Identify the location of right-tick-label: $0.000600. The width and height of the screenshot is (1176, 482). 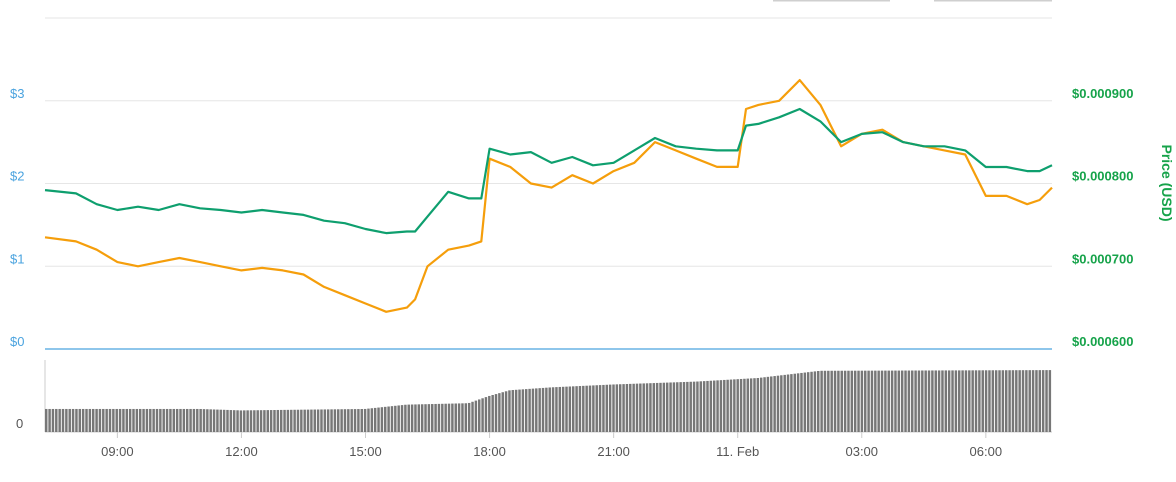
(1102, 341).